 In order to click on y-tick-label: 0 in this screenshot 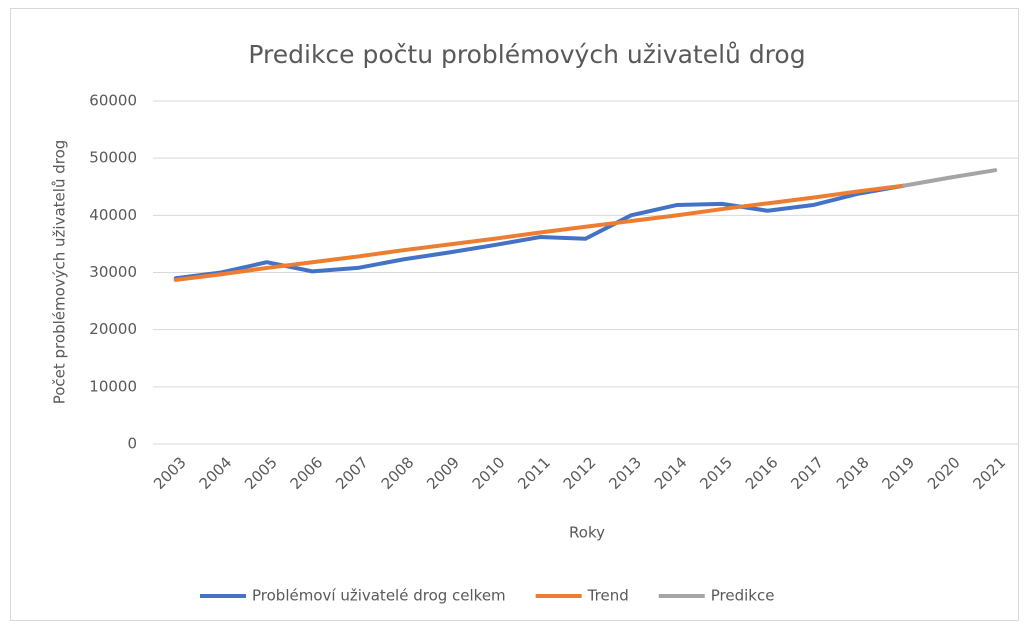, I will do `click(132, 444)`.